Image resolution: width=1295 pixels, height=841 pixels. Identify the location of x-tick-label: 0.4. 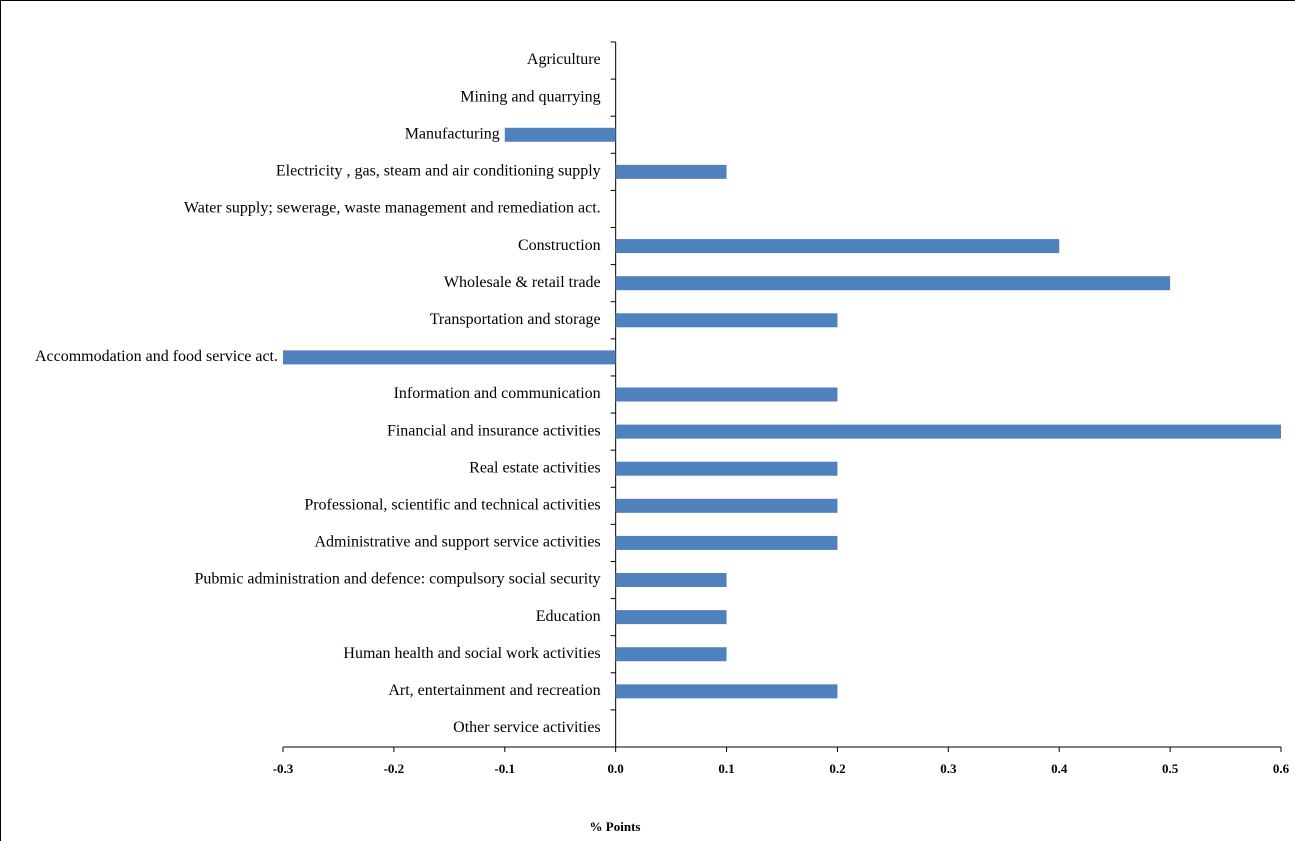
(1059, 768).